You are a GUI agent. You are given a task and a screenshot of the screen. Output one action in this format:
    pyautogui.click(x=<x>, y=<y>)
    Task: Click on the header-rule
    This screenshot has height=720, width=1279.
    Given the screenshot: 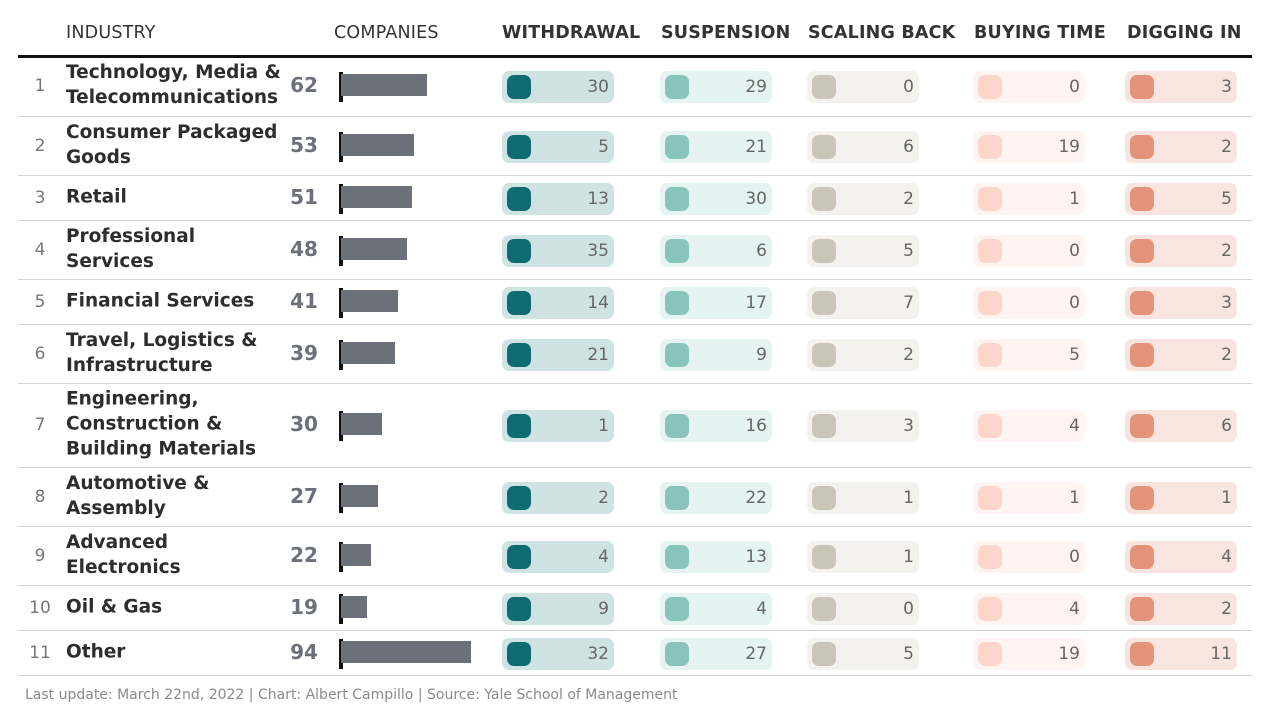 What is the action you would take?
    pyautogui.click(x=635, y=56)
    